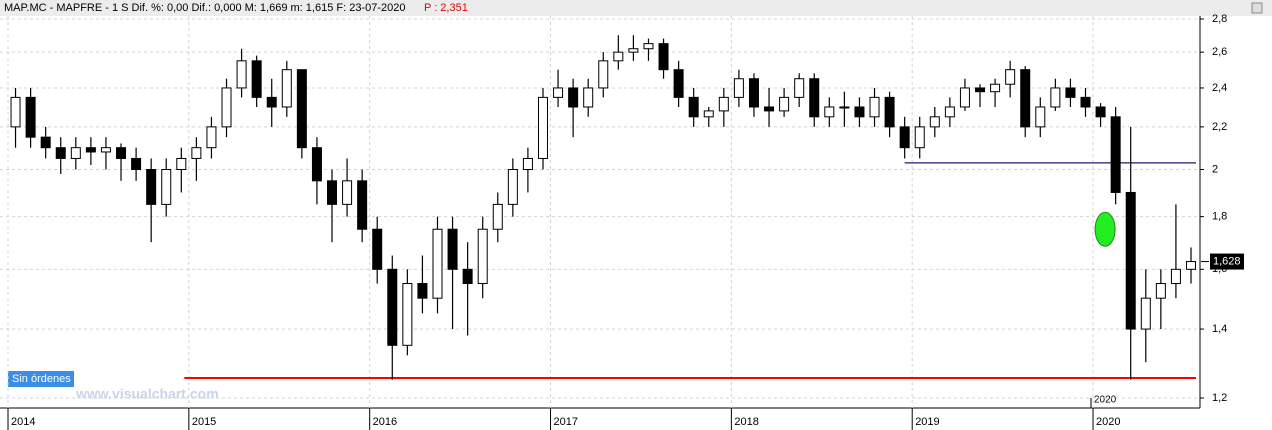  What do you see at coordinates (204, 422) in the screenshot?
I see `x-tick-label: 2015` at bounding box center [204, 422].